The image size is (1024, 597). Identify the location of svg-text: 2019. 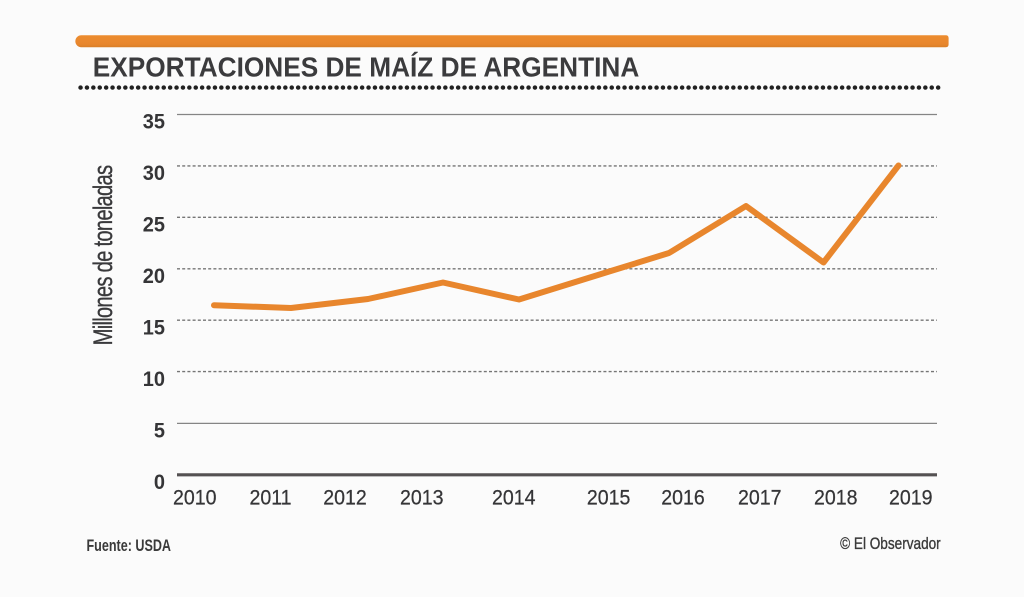
(911, 498).